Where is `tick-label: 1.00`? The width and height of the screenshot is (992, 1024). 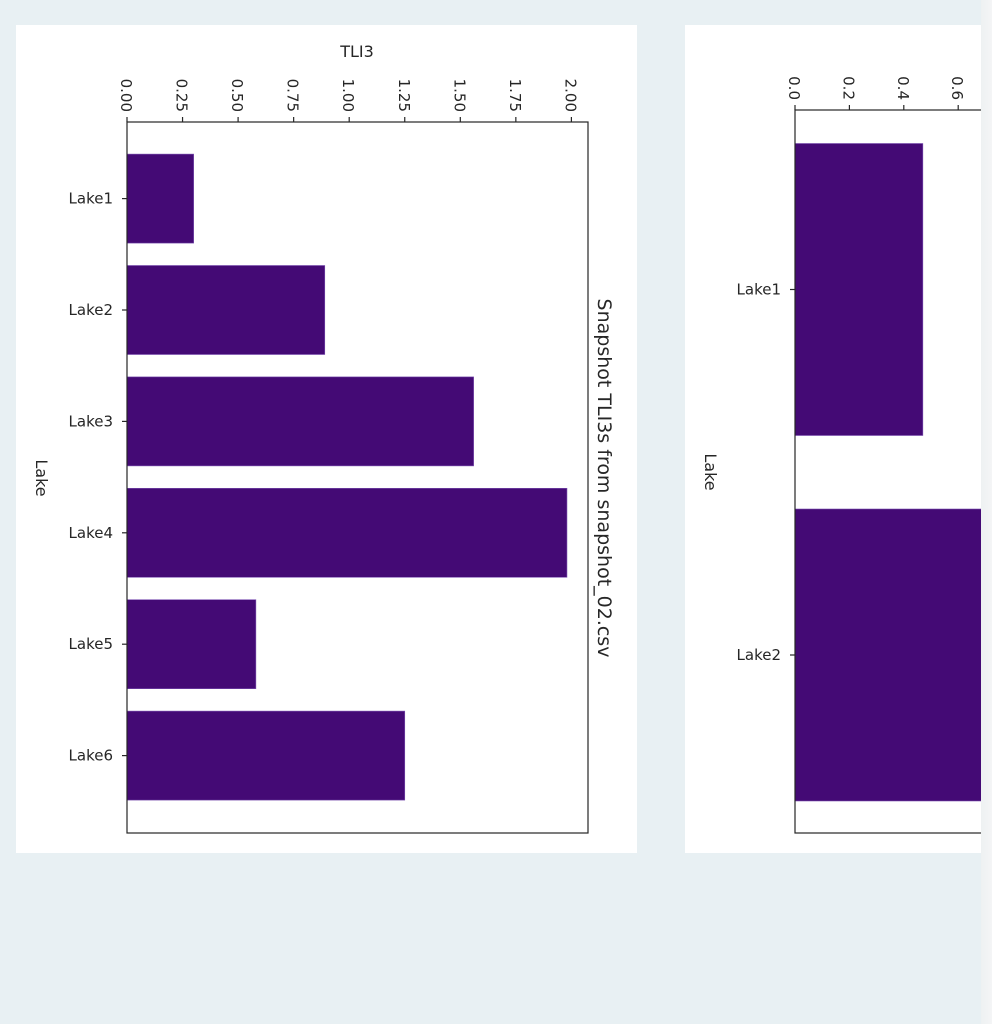 tick-label: 1.00 is located at coordinates (348, 95).